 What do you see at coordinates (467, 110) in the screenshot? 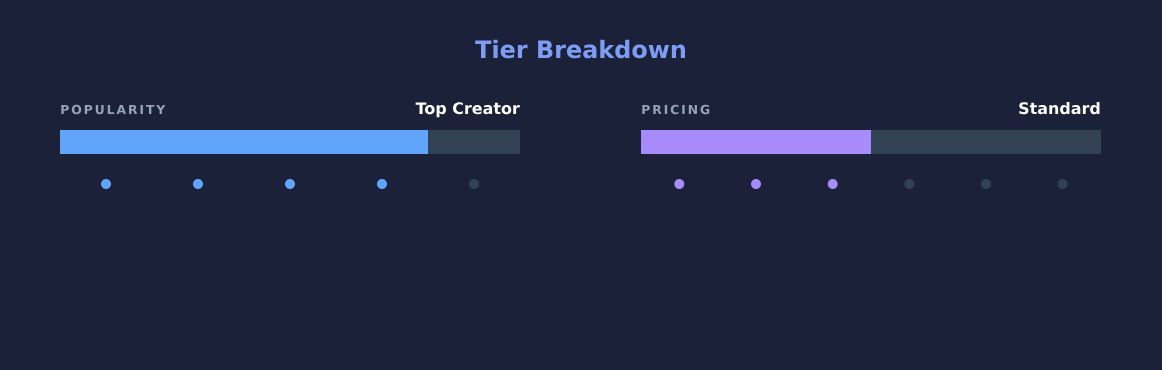
I see `text: Top Creator` at bounding box center [467, 110].